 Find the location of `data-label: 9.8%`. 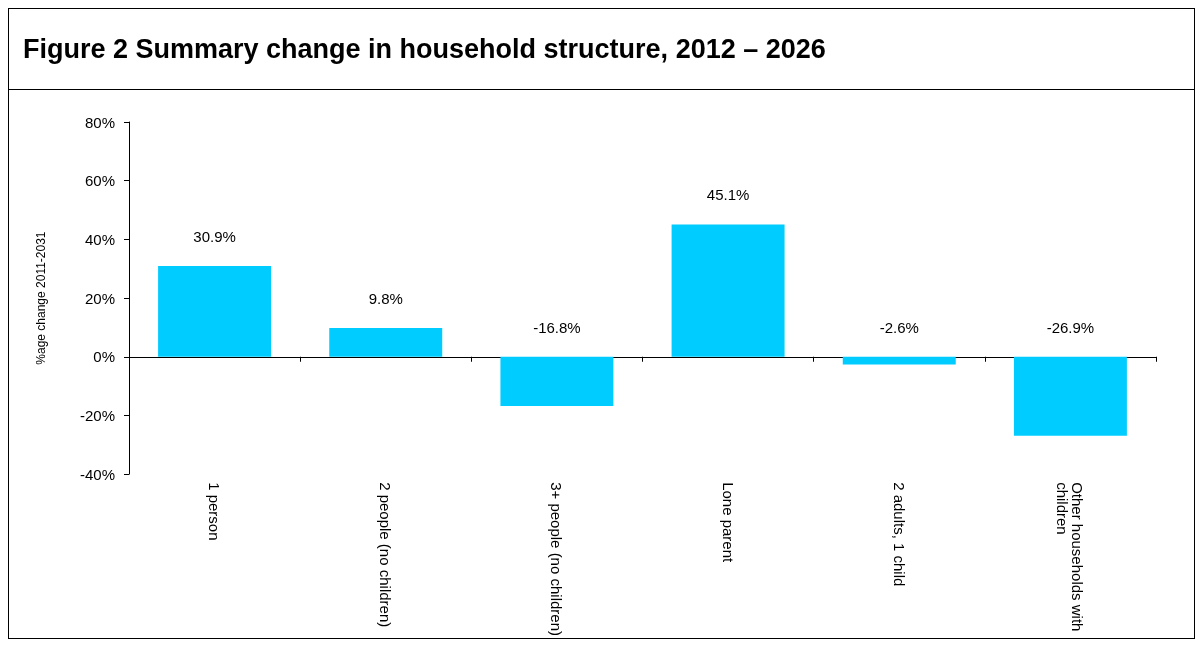

data-label: 9.8% is located at coordinates (385, 299).